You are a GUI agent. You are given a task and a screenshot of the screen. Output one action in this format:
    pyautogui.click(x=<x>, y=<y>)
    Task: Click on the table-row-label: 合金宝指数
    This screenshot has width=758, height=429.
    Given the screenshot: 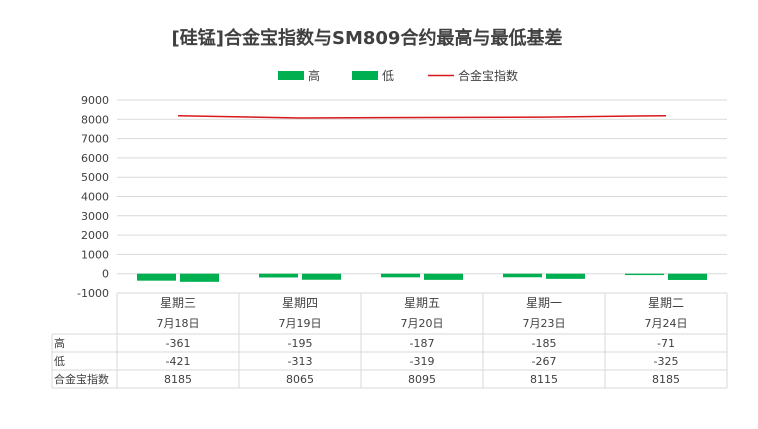 What is the action you would take?
    pyautogui.click(x=81, y=379)
    